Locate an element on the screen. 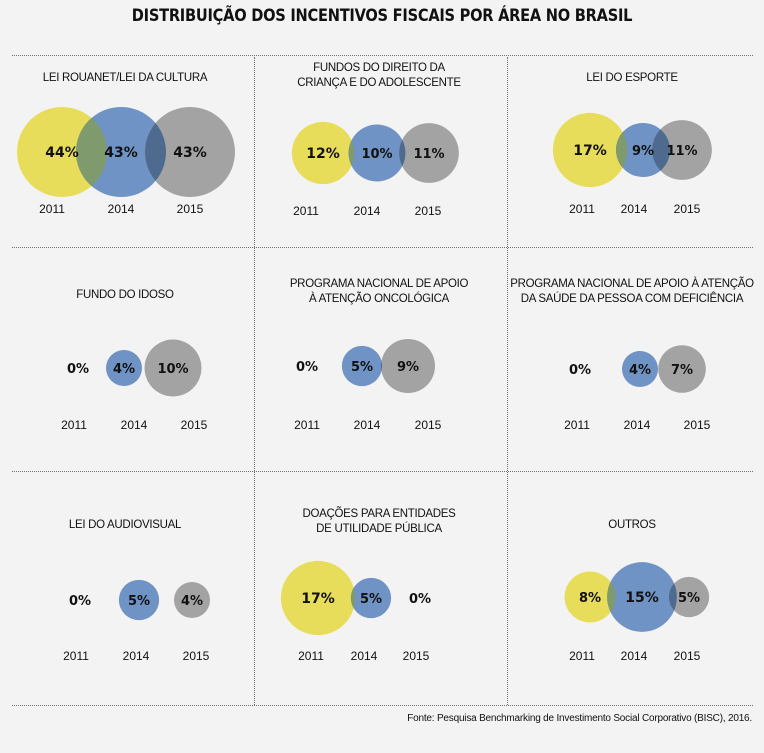 The image size is (764, 753). value-label-2015: 4% is located at coordinates (192, 601).